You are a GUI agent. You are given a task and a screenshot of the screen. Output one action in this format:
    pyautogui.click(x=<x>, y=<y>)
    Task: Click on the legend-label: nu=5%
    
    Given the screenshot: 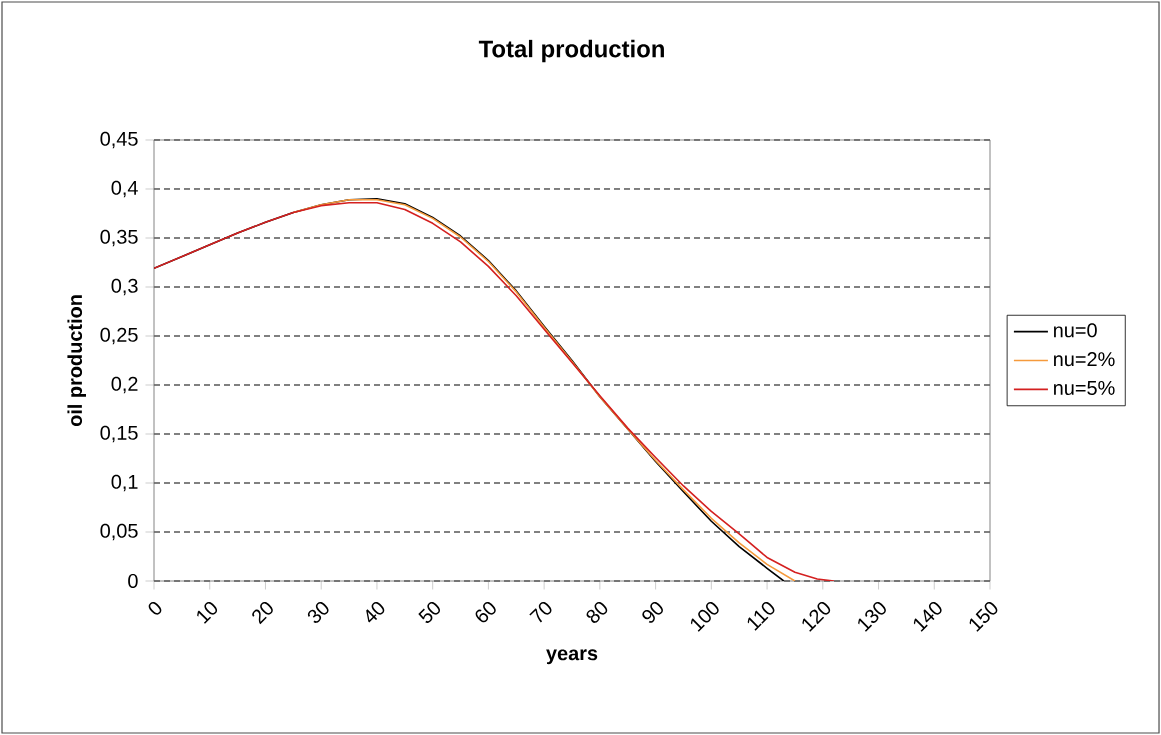 What is the action you would take?
    pyautogui.click(x=1084, y=387)
    